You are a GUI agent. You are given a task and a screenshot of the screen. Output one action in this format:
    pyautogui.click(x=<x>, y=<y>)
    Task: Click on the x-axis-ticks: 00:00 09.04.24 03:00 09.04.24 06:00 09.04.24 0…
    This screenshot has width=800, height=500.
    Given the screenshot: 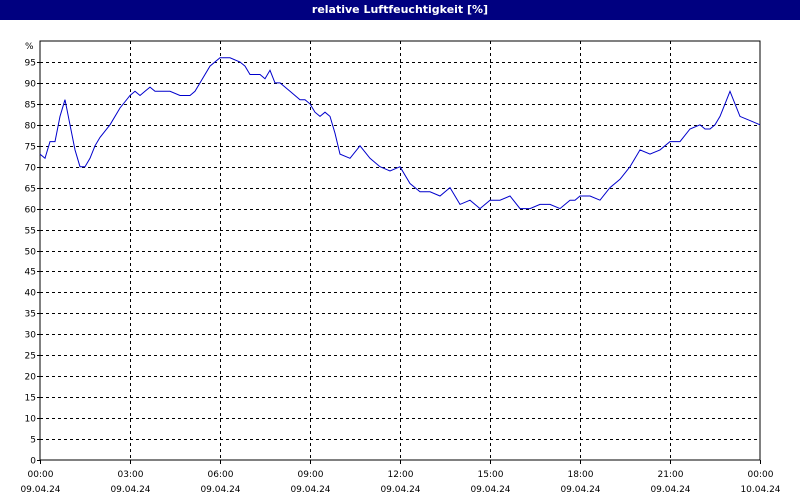 What is the action you would take?
    pyautogui.click(x=400, y=477)
    